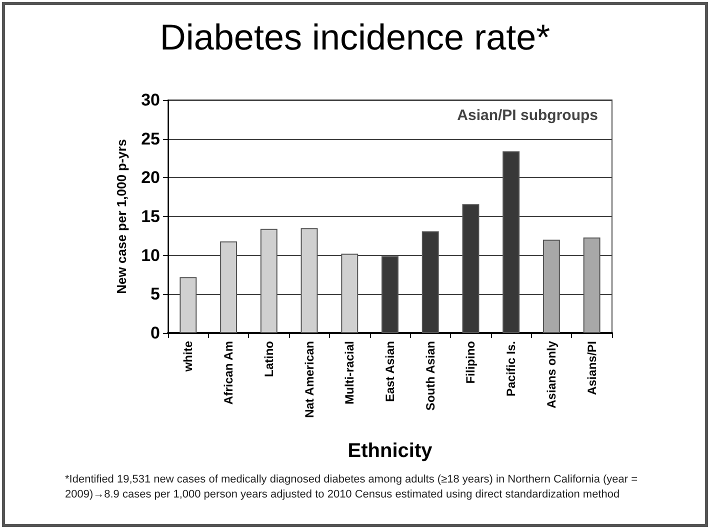  Describe the element at coordinates (150, 255) in the screenshot. I see `y-tick-label: 10` at that location.